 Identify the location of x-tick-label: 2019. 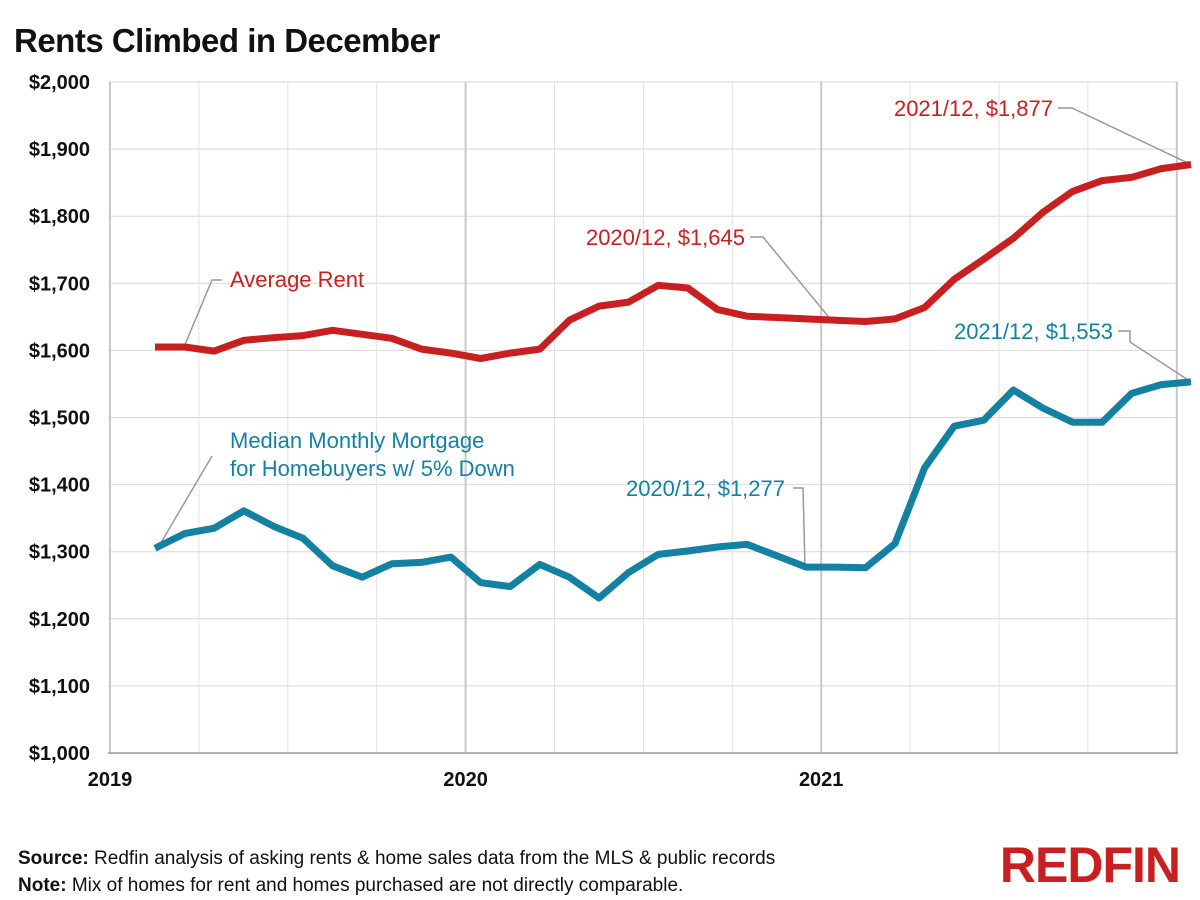
(110, 780).